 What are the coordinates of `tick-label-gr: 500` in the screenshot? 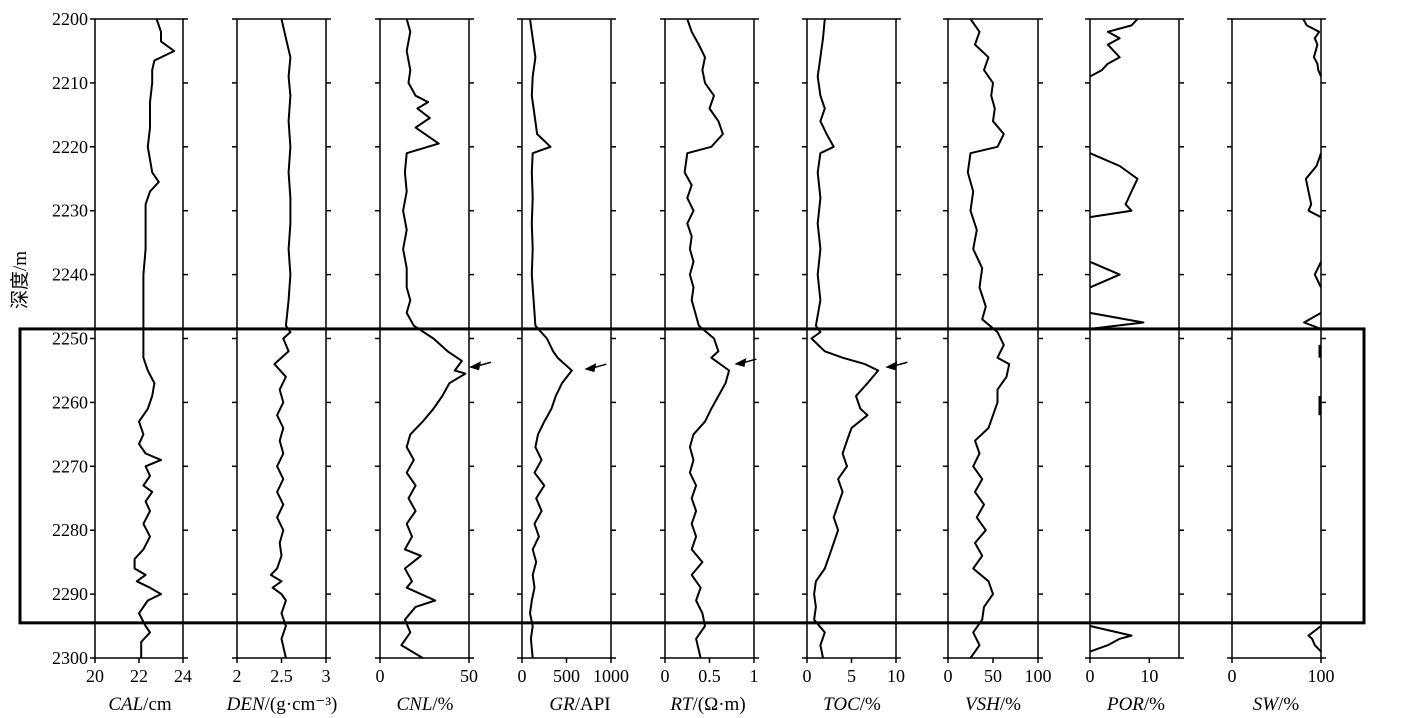 It's located at (566, 676).